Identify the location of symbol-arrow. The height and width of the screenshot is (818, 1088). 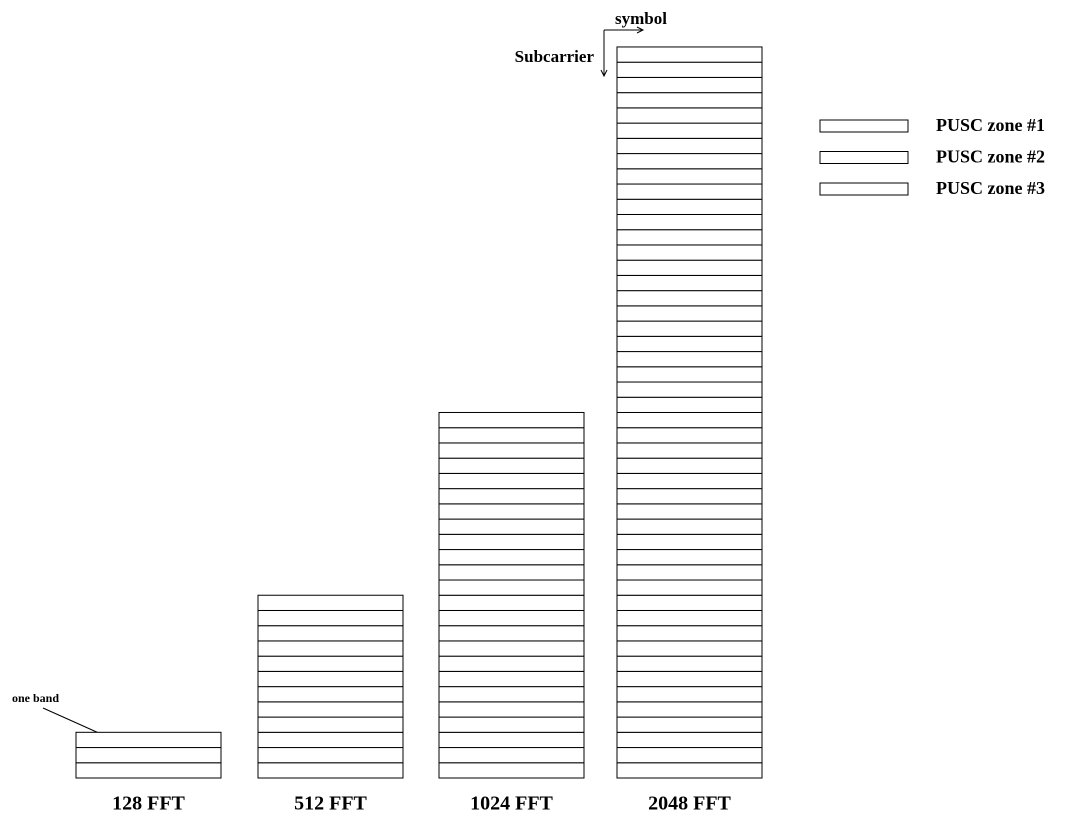
(624, 30).